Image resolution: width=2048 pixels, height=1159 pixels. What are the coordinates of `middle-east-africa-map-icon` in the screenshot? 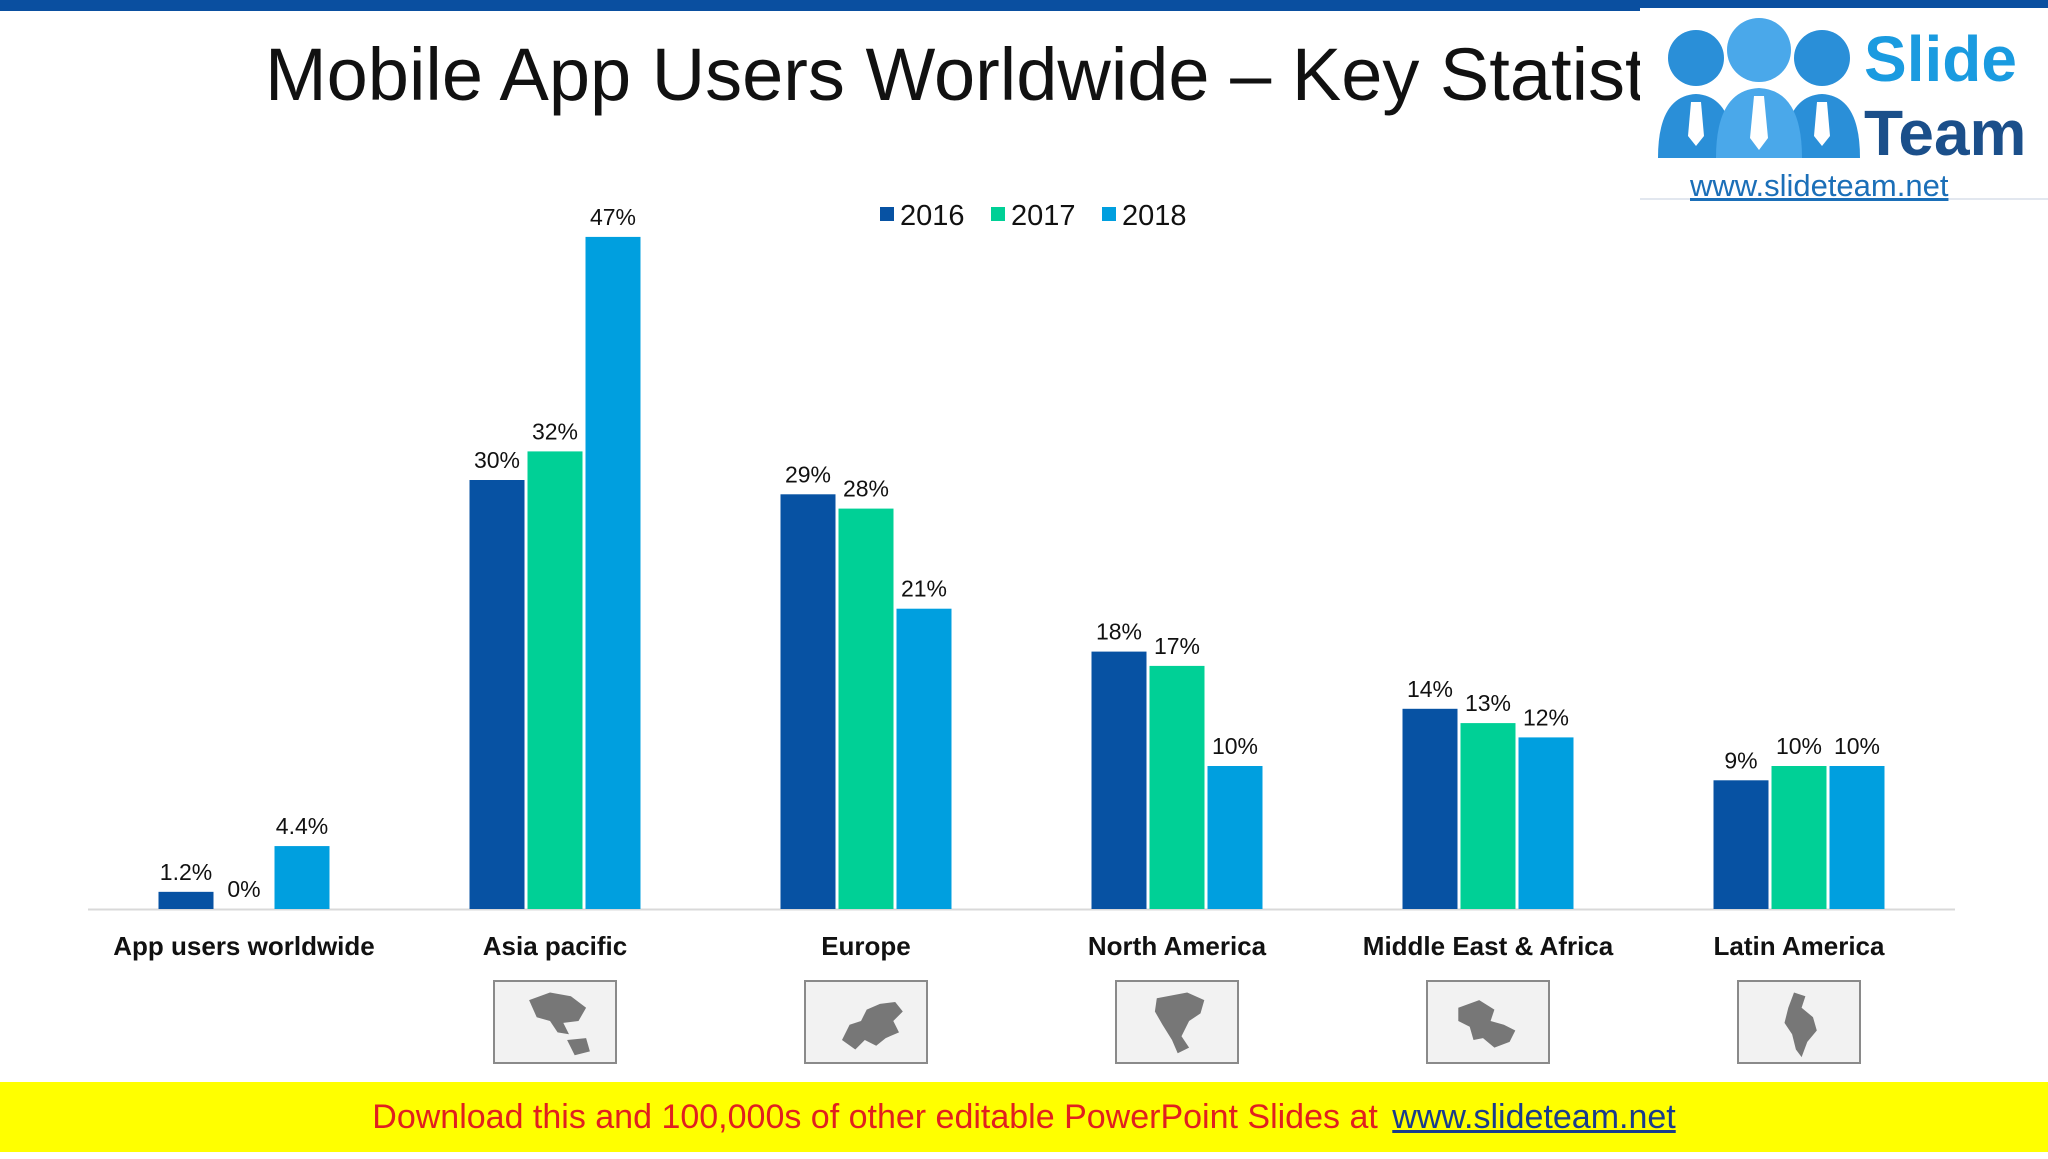 It's located at (1487, 1024).